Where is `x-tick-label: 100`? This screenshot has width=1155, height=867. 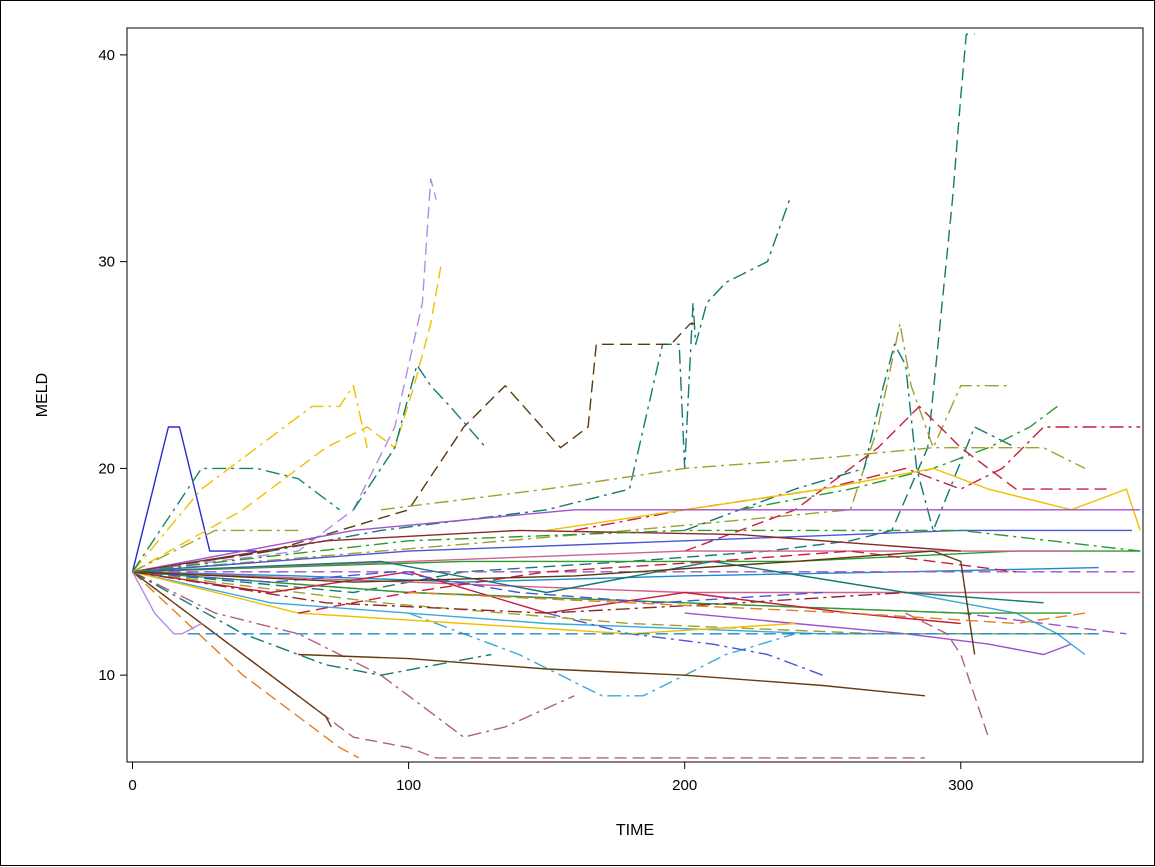 x-tick-label: 100 is located at coordinates (408, 785).